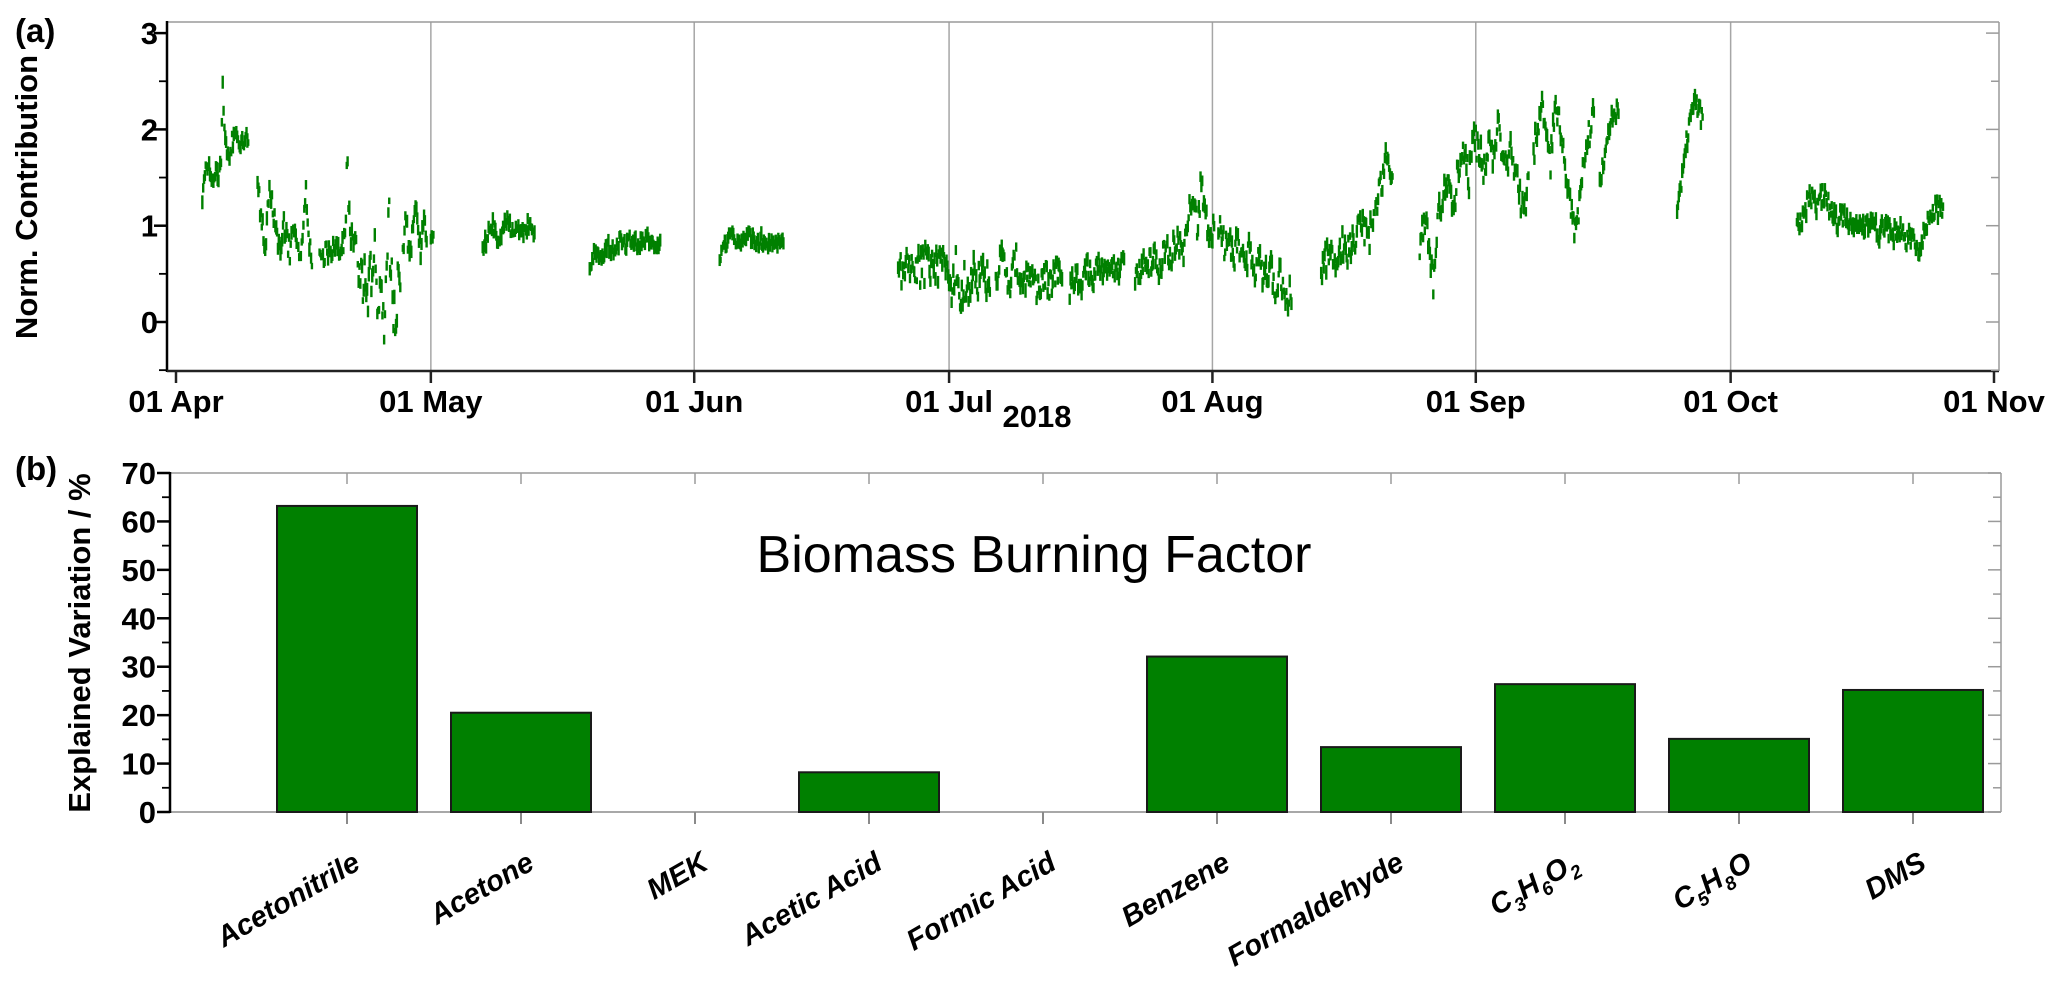 The width and height of the screenshot is (2067, 981). I want to click on panel-a-y-tick-label: 1, so click(149, 226).